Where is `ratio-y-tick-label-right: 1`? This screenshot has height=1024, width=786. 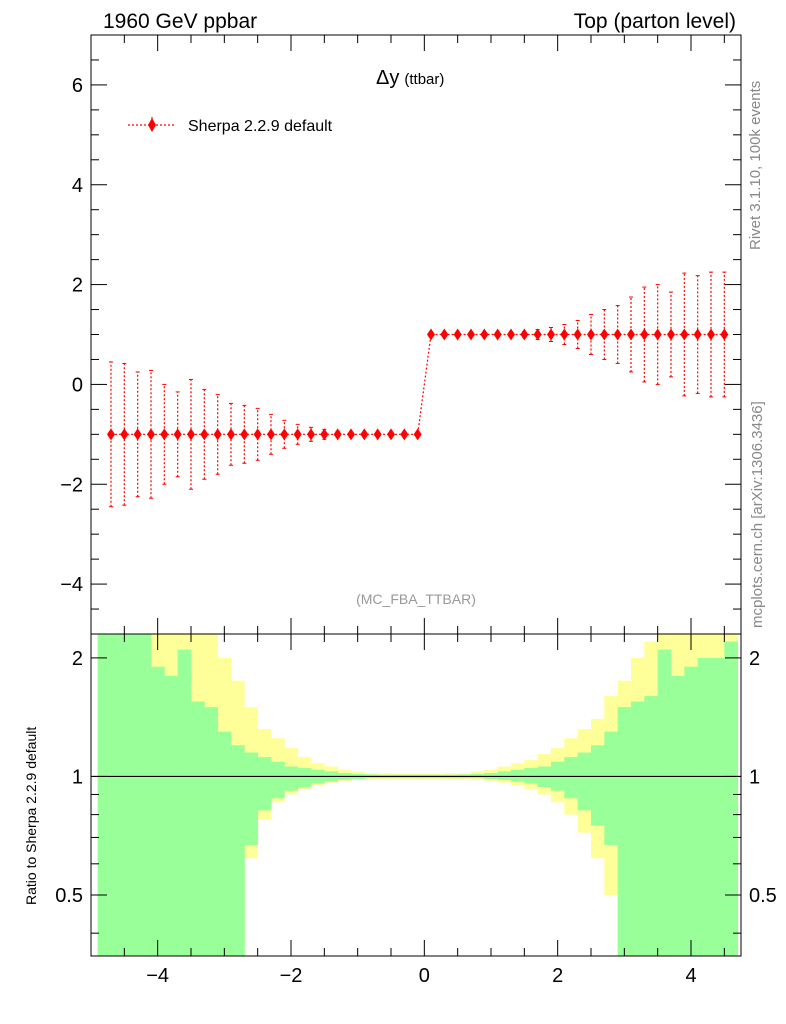 ratio-y-tick-label-right: 1 is located at coordinates (754, 777).